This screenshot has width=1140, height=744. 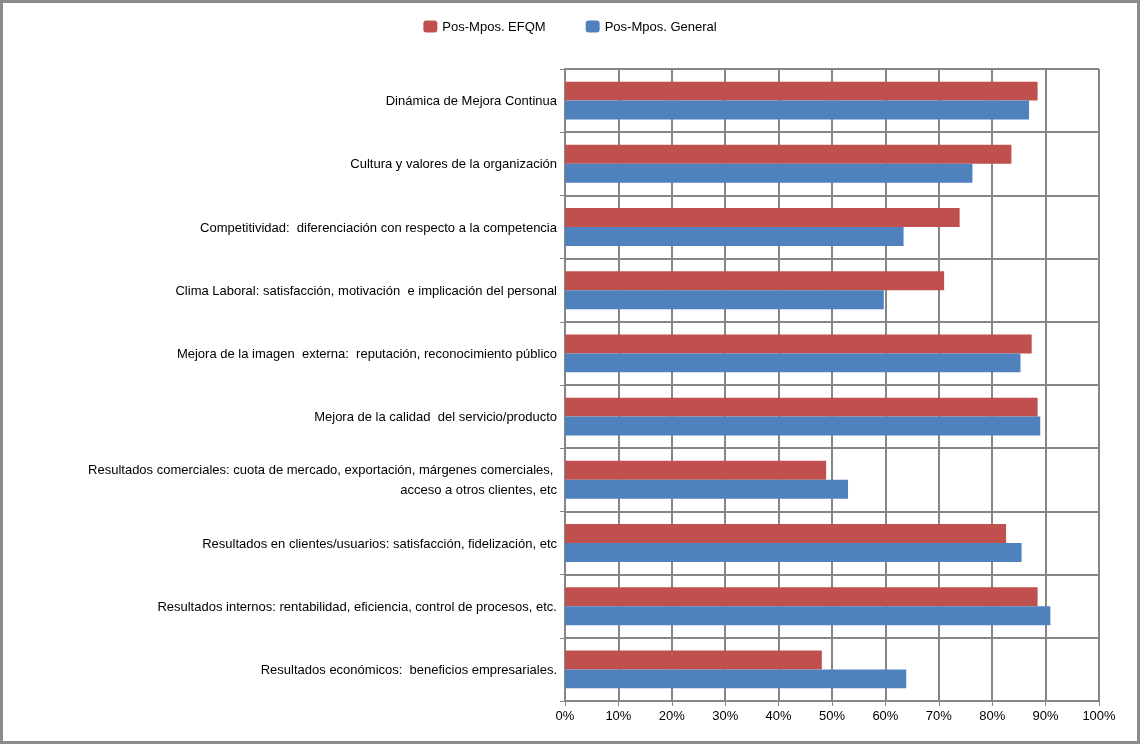 I want to click on x-tick-label: 20%, so click(x=672, y=715).